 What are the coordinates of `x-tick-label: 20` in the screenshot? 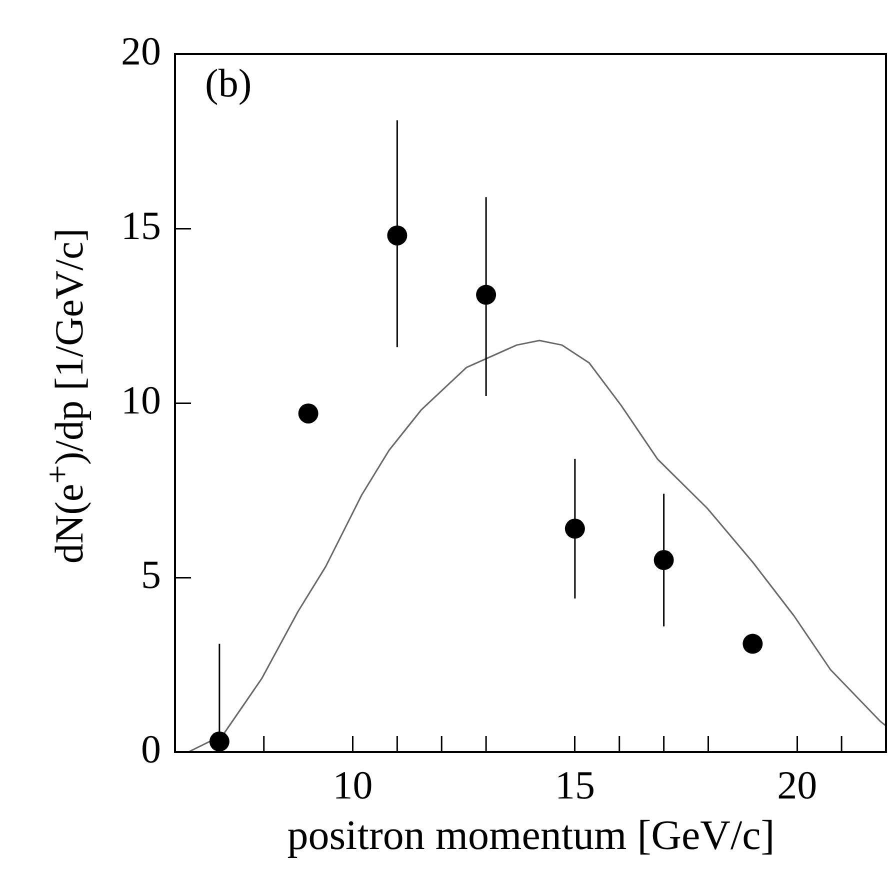 It's located at (797, 785).